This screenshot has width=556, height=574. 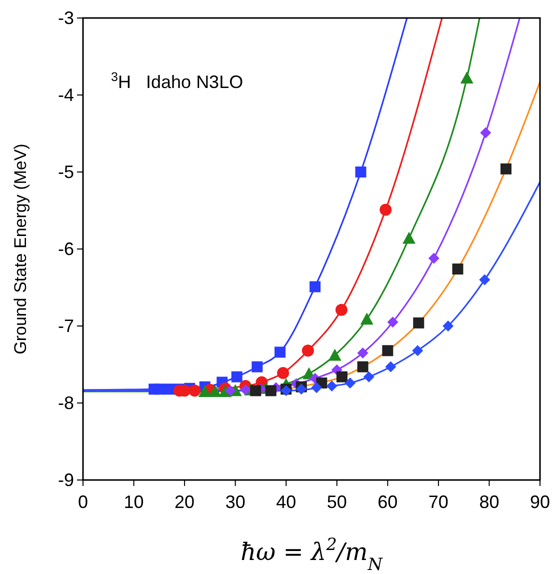 I want to click on x-tick-label: 10, so click(x=134, y=502).